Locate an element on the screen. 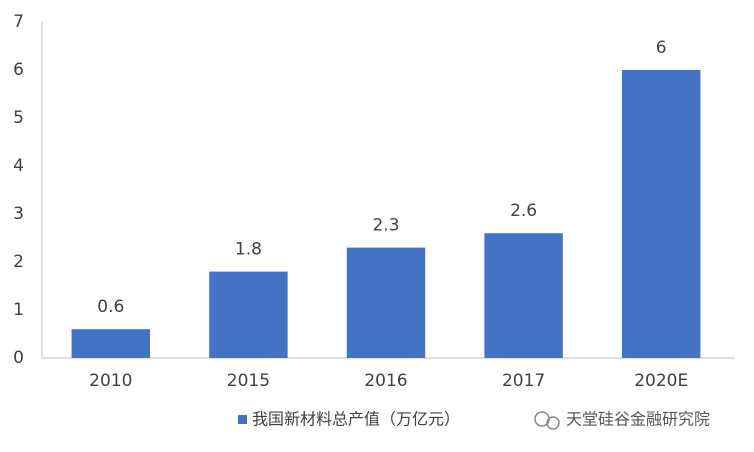 This screenshot has height=452, width=754. y-tick-label: 0 is located at coordinates (18, 358).